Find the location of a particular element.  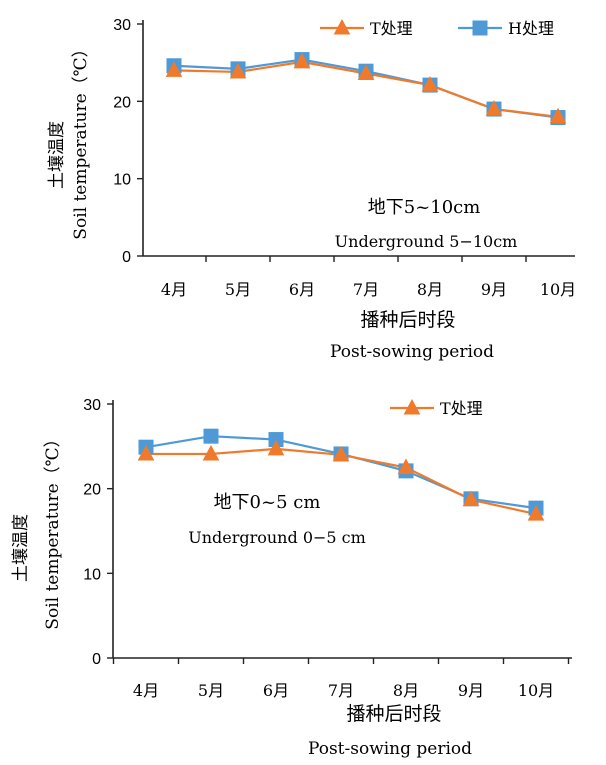

depth-annotation-cn: 地下5~10cm is located at coordinates (424, 207).